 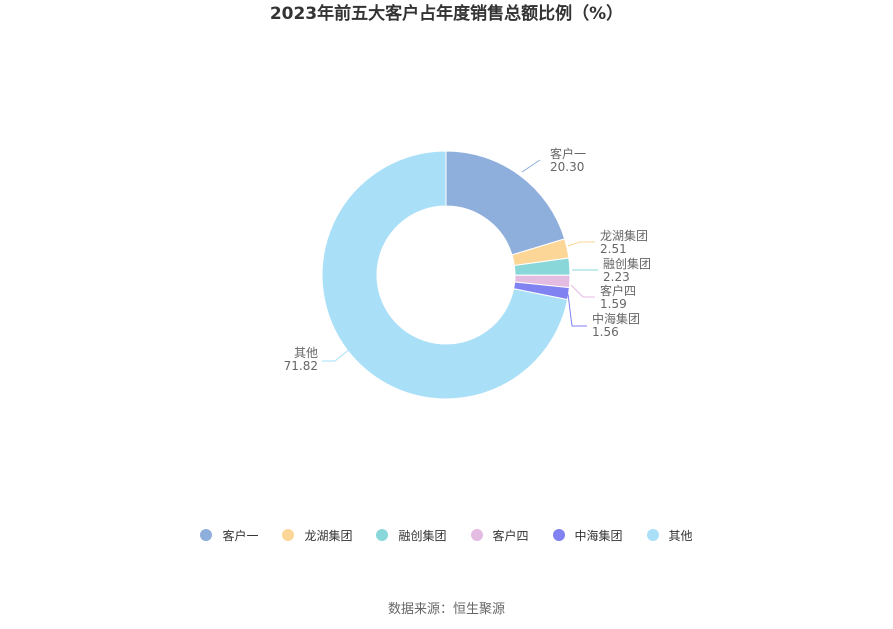 I want to click on legend-item-1: 客户一, so click(x=229, y=535).